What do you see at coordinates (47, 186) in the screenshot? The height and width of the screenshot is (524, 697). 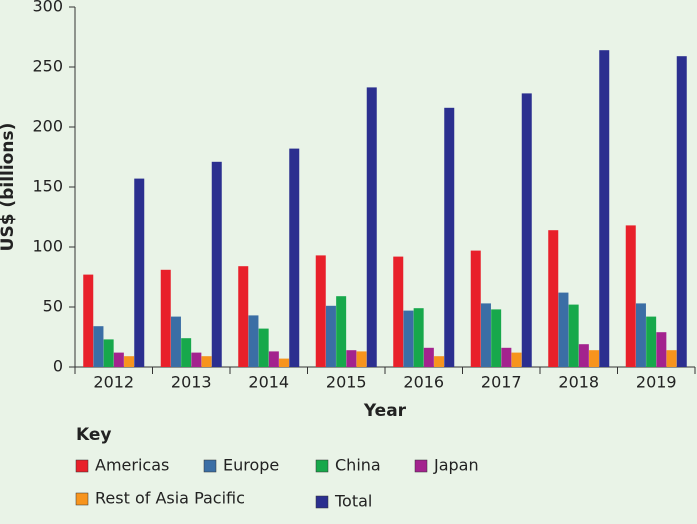 I see `y-tick-label: 150` at bounding box center [47, 186].